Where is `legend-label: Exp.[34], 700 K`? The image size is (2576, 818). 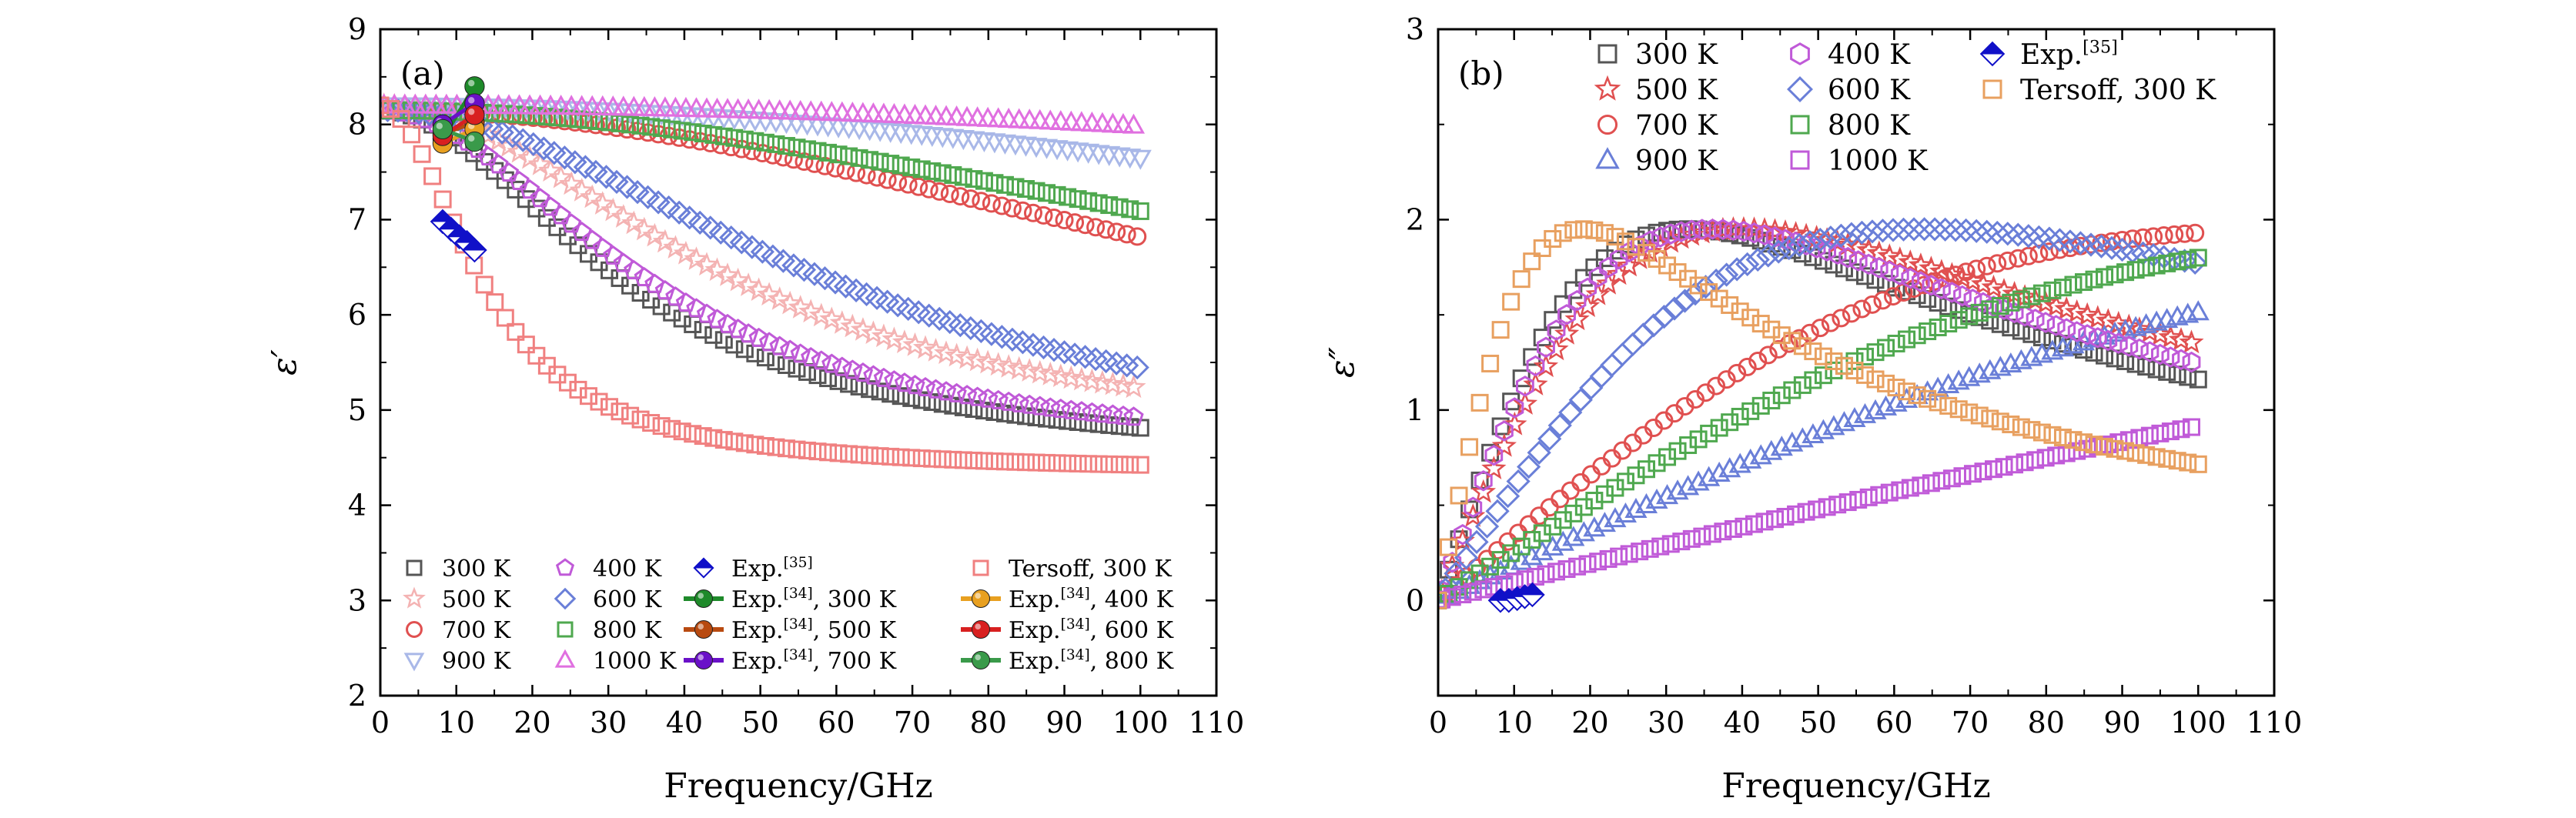 legend-label: Exp.[34], 700 K is located at coordinates (814, 661).